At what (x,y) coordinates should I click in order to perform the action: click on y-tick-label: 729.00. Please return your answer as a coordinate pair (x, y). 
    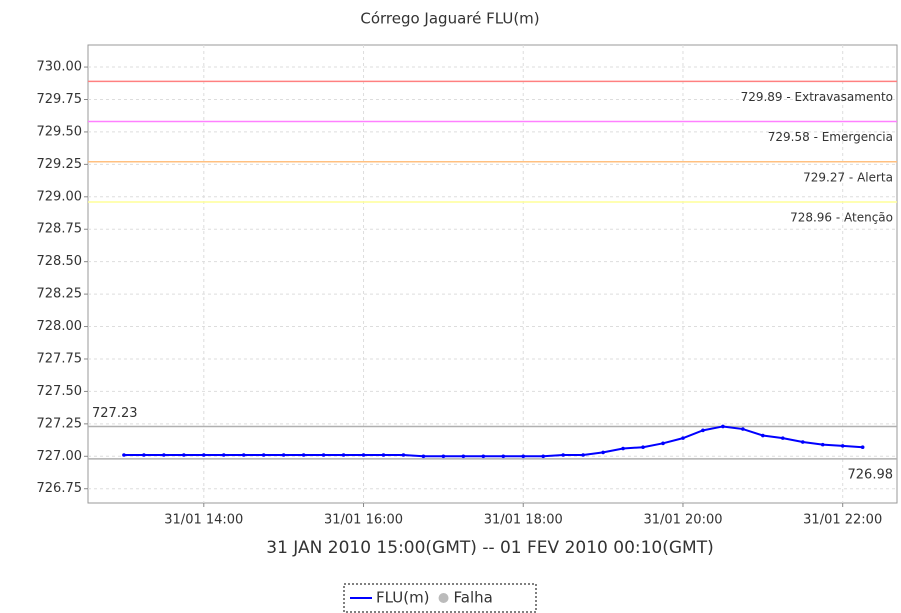
    Looking at the image, I should click on (60, 196).